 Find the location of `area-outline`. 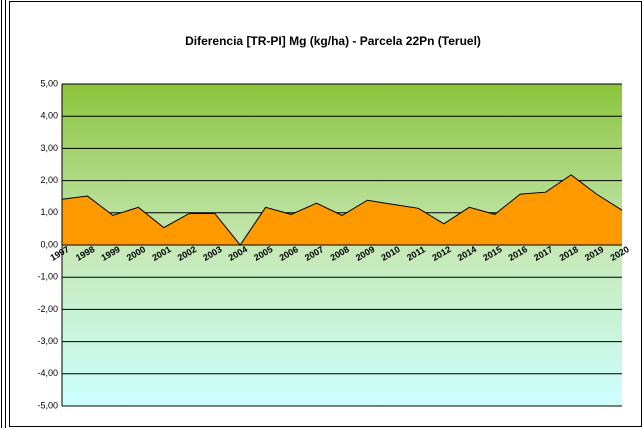

area-outline is located at coordinates (342, 210).